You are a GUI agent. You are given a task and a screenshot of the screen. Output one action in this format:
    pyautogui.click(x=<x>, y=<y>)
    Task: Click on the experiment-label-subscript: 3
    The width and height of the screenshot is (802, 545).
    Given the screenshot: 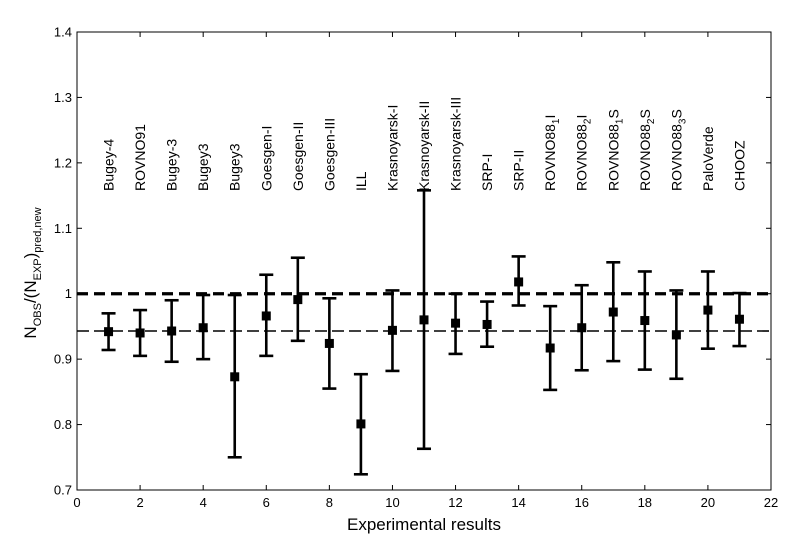 What is the action you would take?
    pyautogui.click(x=682, y=121)
    